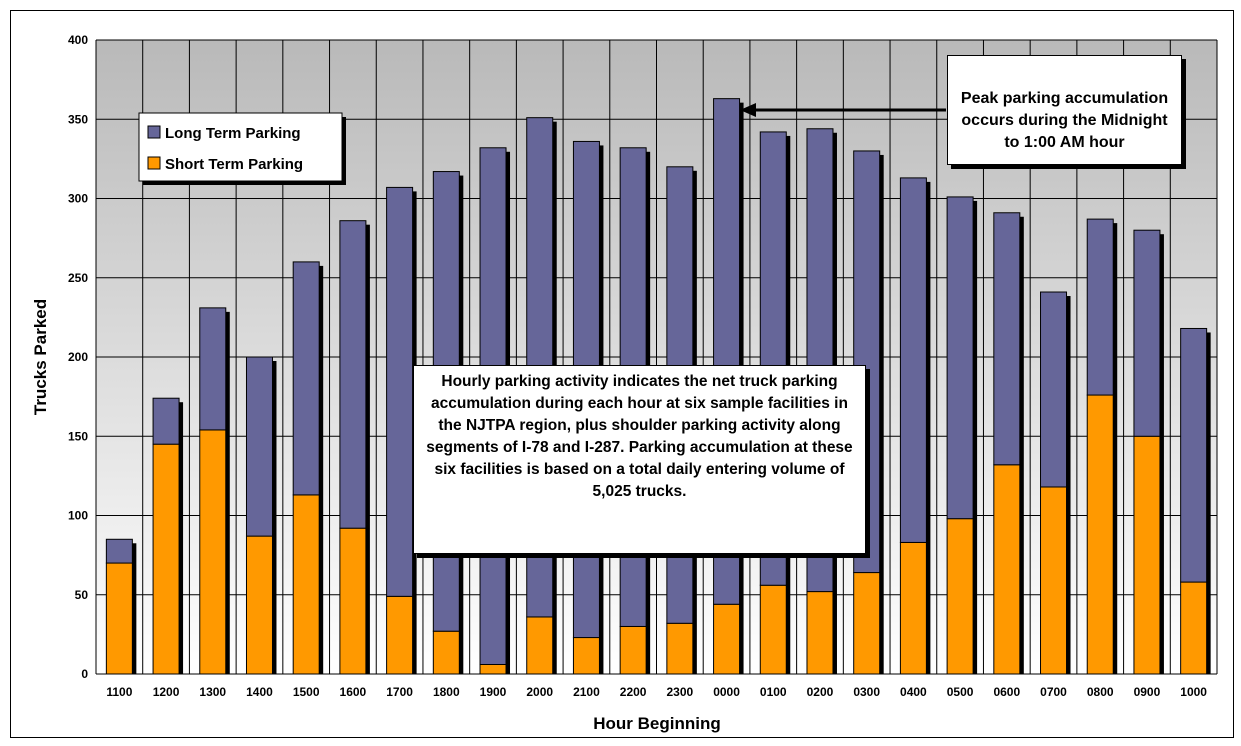 The image size is (1241, 746). I want to click on legend-box, so click(240, 147).